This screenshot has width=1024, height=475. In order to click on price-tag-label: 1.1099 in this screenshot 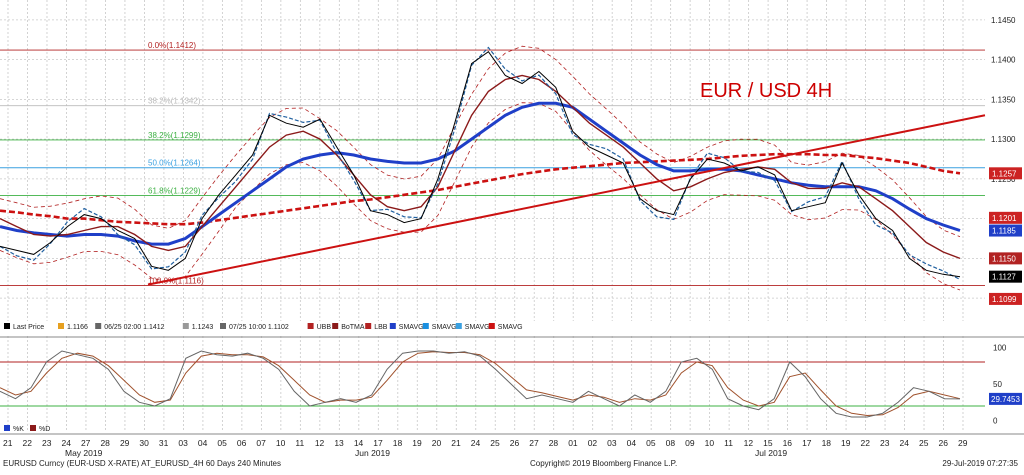, I will do `click(1004, 299)`.